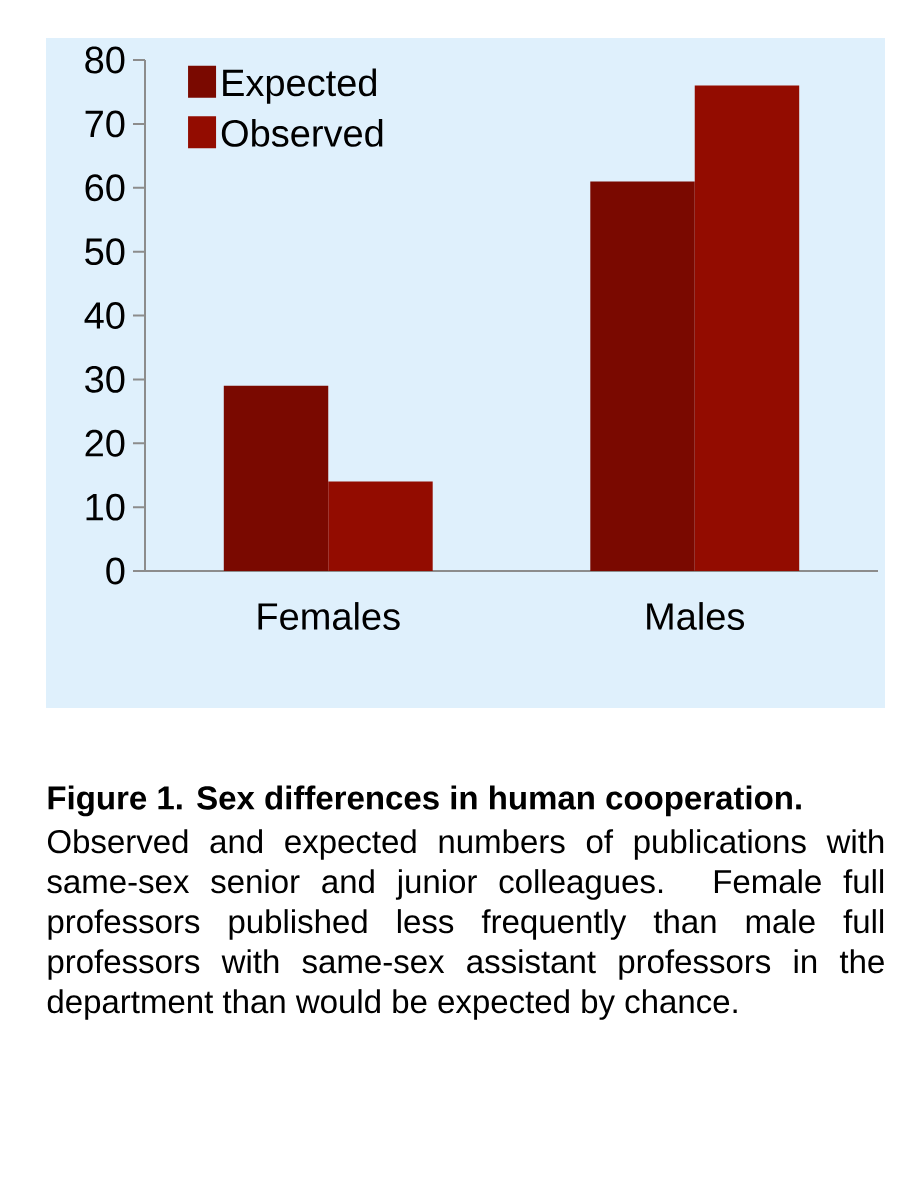  Describe the element at coordinates (105, 507) in the screenshot. I see `y-tick-label: 10` at that location.